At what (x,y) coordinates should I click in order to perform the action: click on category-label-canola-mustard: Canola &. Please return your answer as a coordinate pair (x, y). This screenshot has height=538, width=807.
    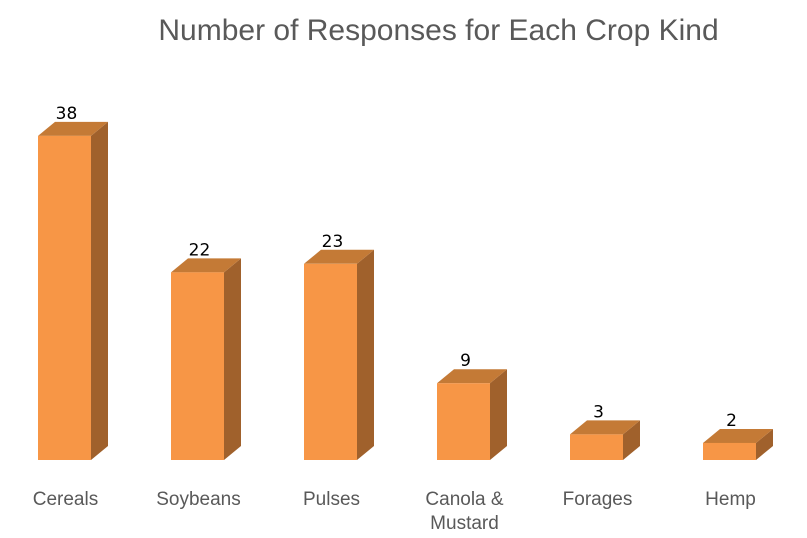
    Looking at the image, I should click on (464, 499).